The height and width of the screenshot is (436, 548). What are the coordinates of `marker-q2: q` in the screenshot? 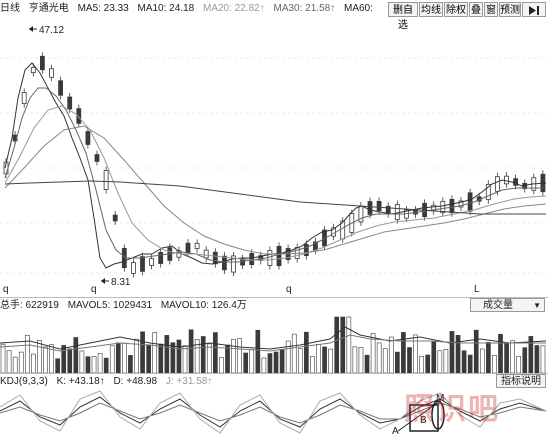 It's located at (94, 289).